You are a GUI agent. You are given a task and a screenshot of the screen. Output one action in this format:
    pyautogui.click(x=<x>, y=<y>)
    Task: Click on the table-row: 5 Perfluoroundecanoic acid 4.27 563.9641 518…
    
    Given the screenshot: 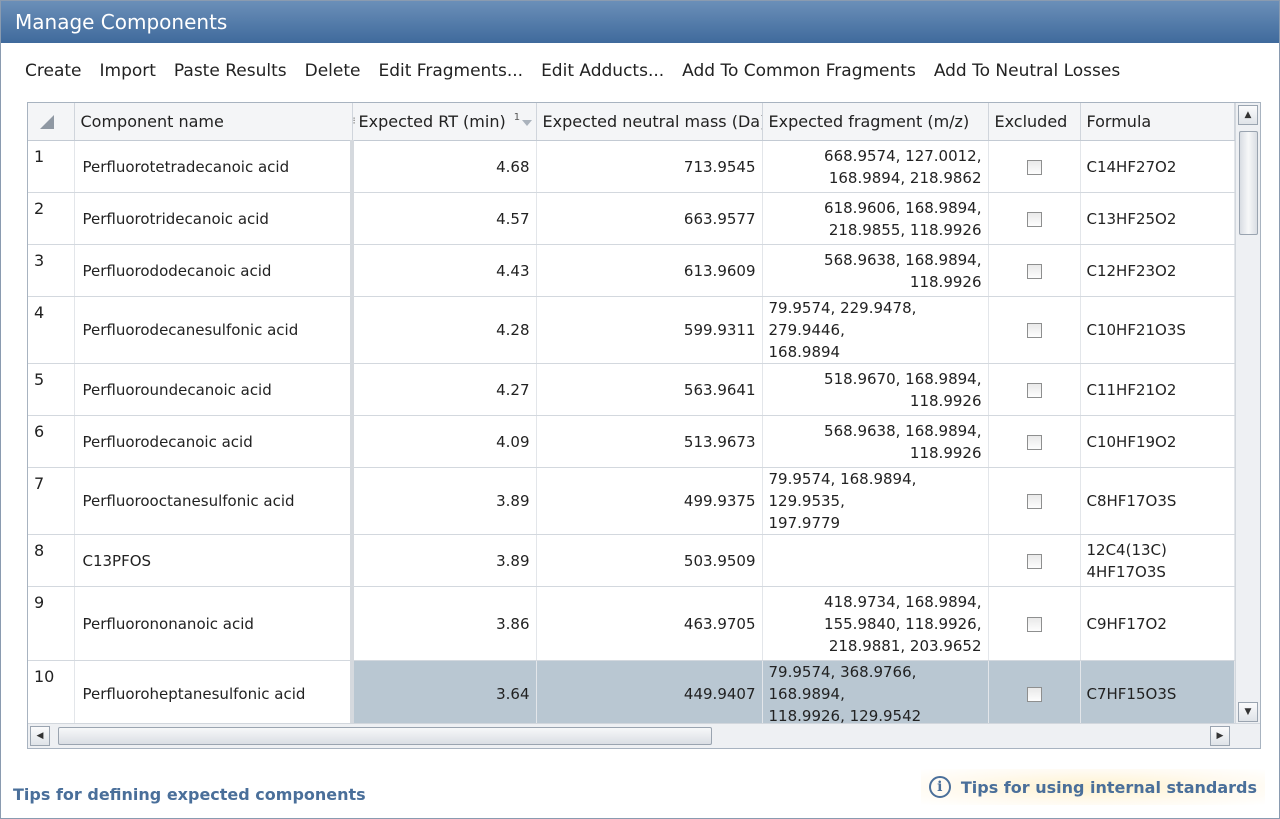 What is the action you would take?
    pyautogui.click(x=631, y=389)
    